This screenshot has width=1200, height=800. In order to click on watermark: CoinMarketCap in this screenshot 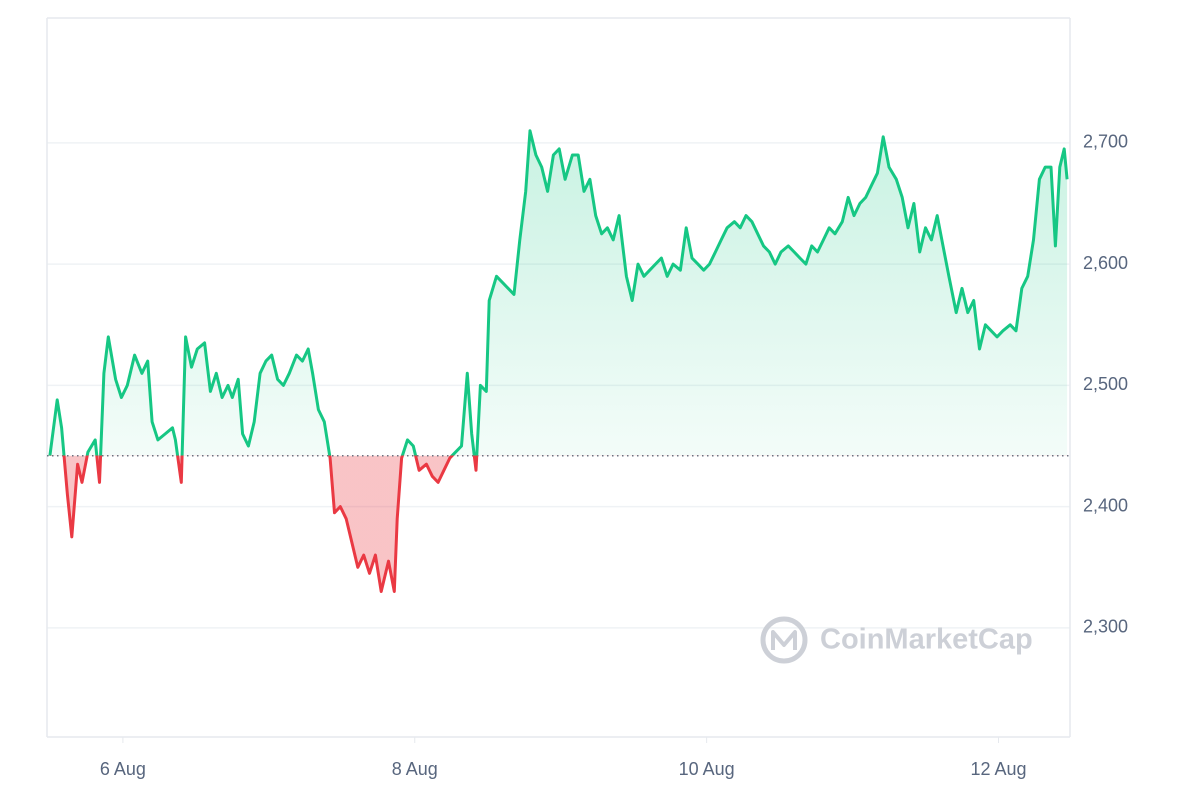, I will do `click(896, 640)`.